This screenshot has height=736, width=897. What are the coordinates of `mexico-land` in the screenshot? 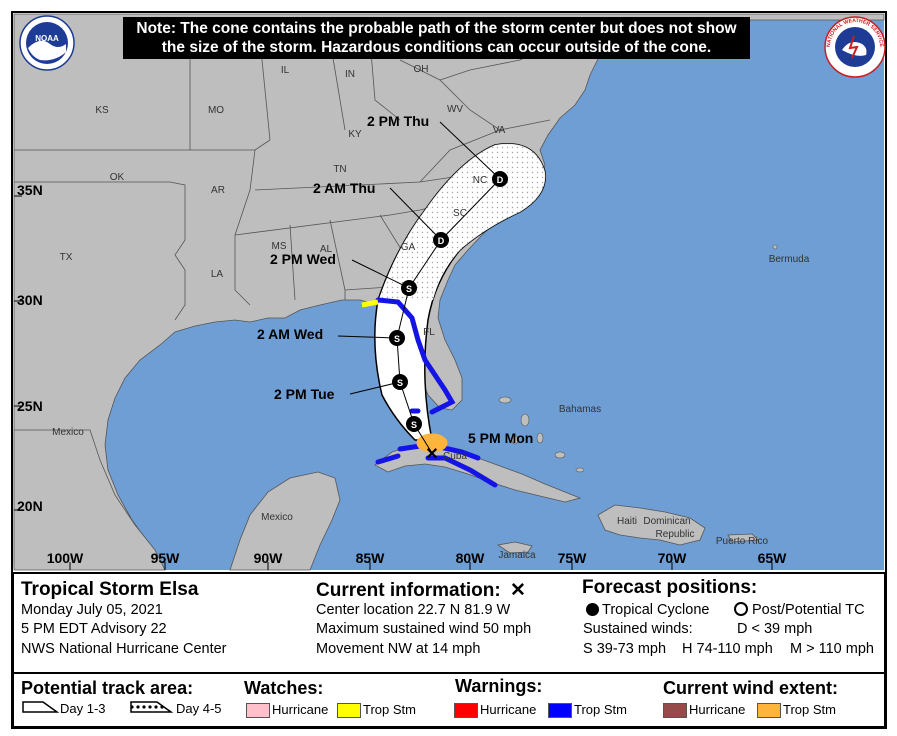 It's located at (89, 500).